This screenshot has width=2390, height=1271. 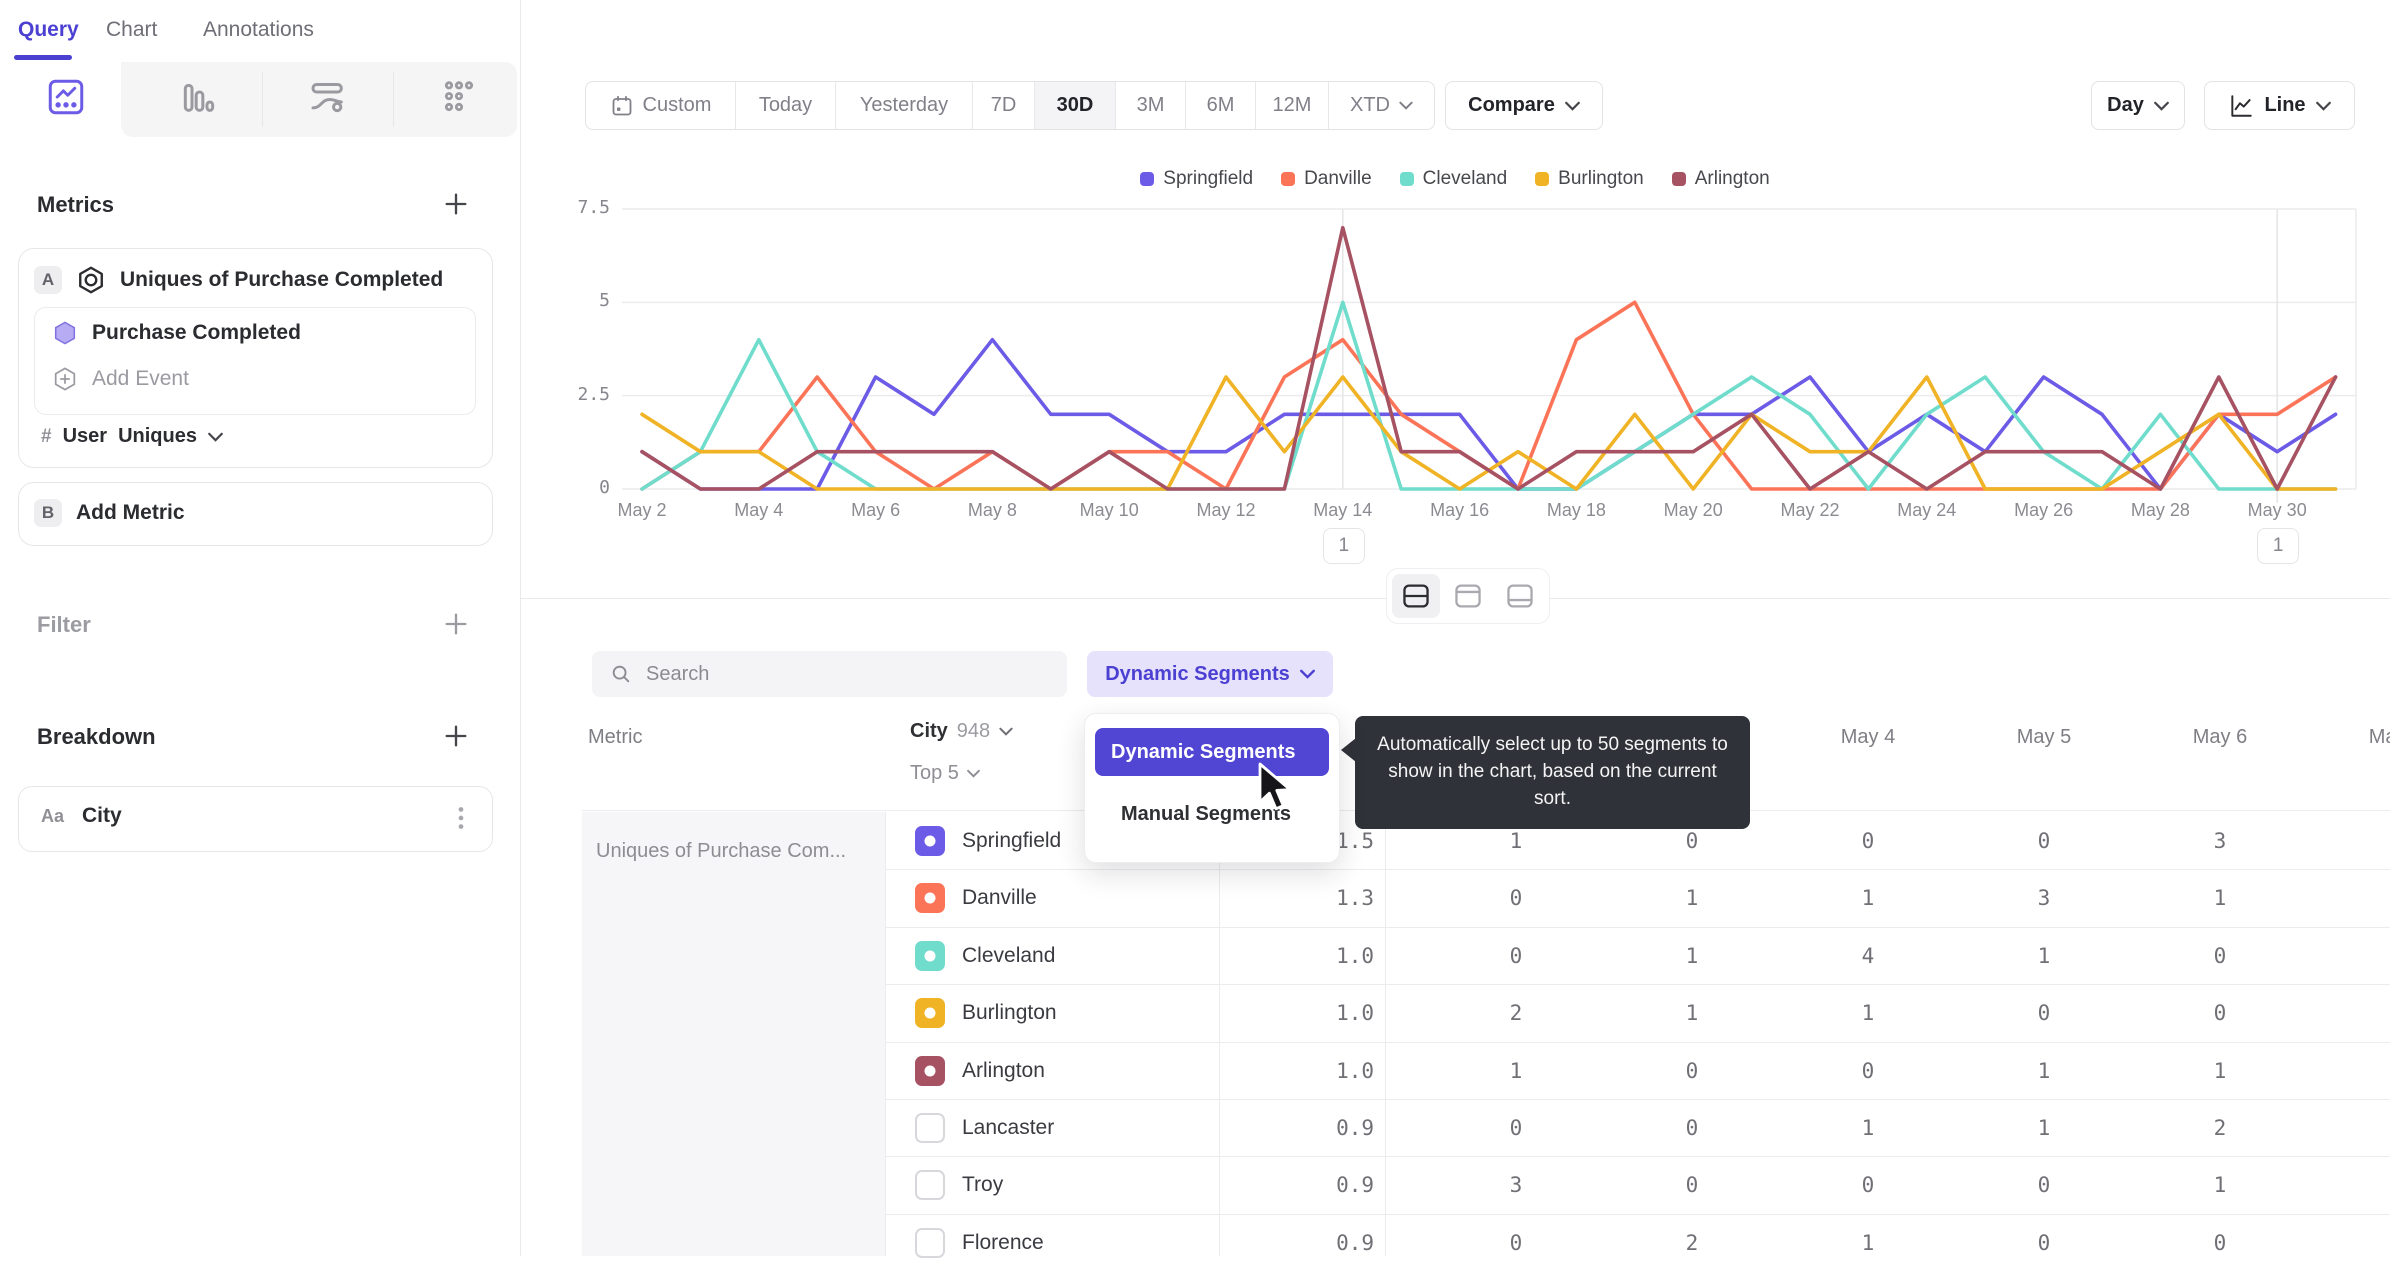 What do you see at coordinates (327, 99) in the screenshot?
I see `chart-type-flow` at bounding box center [327, 99].